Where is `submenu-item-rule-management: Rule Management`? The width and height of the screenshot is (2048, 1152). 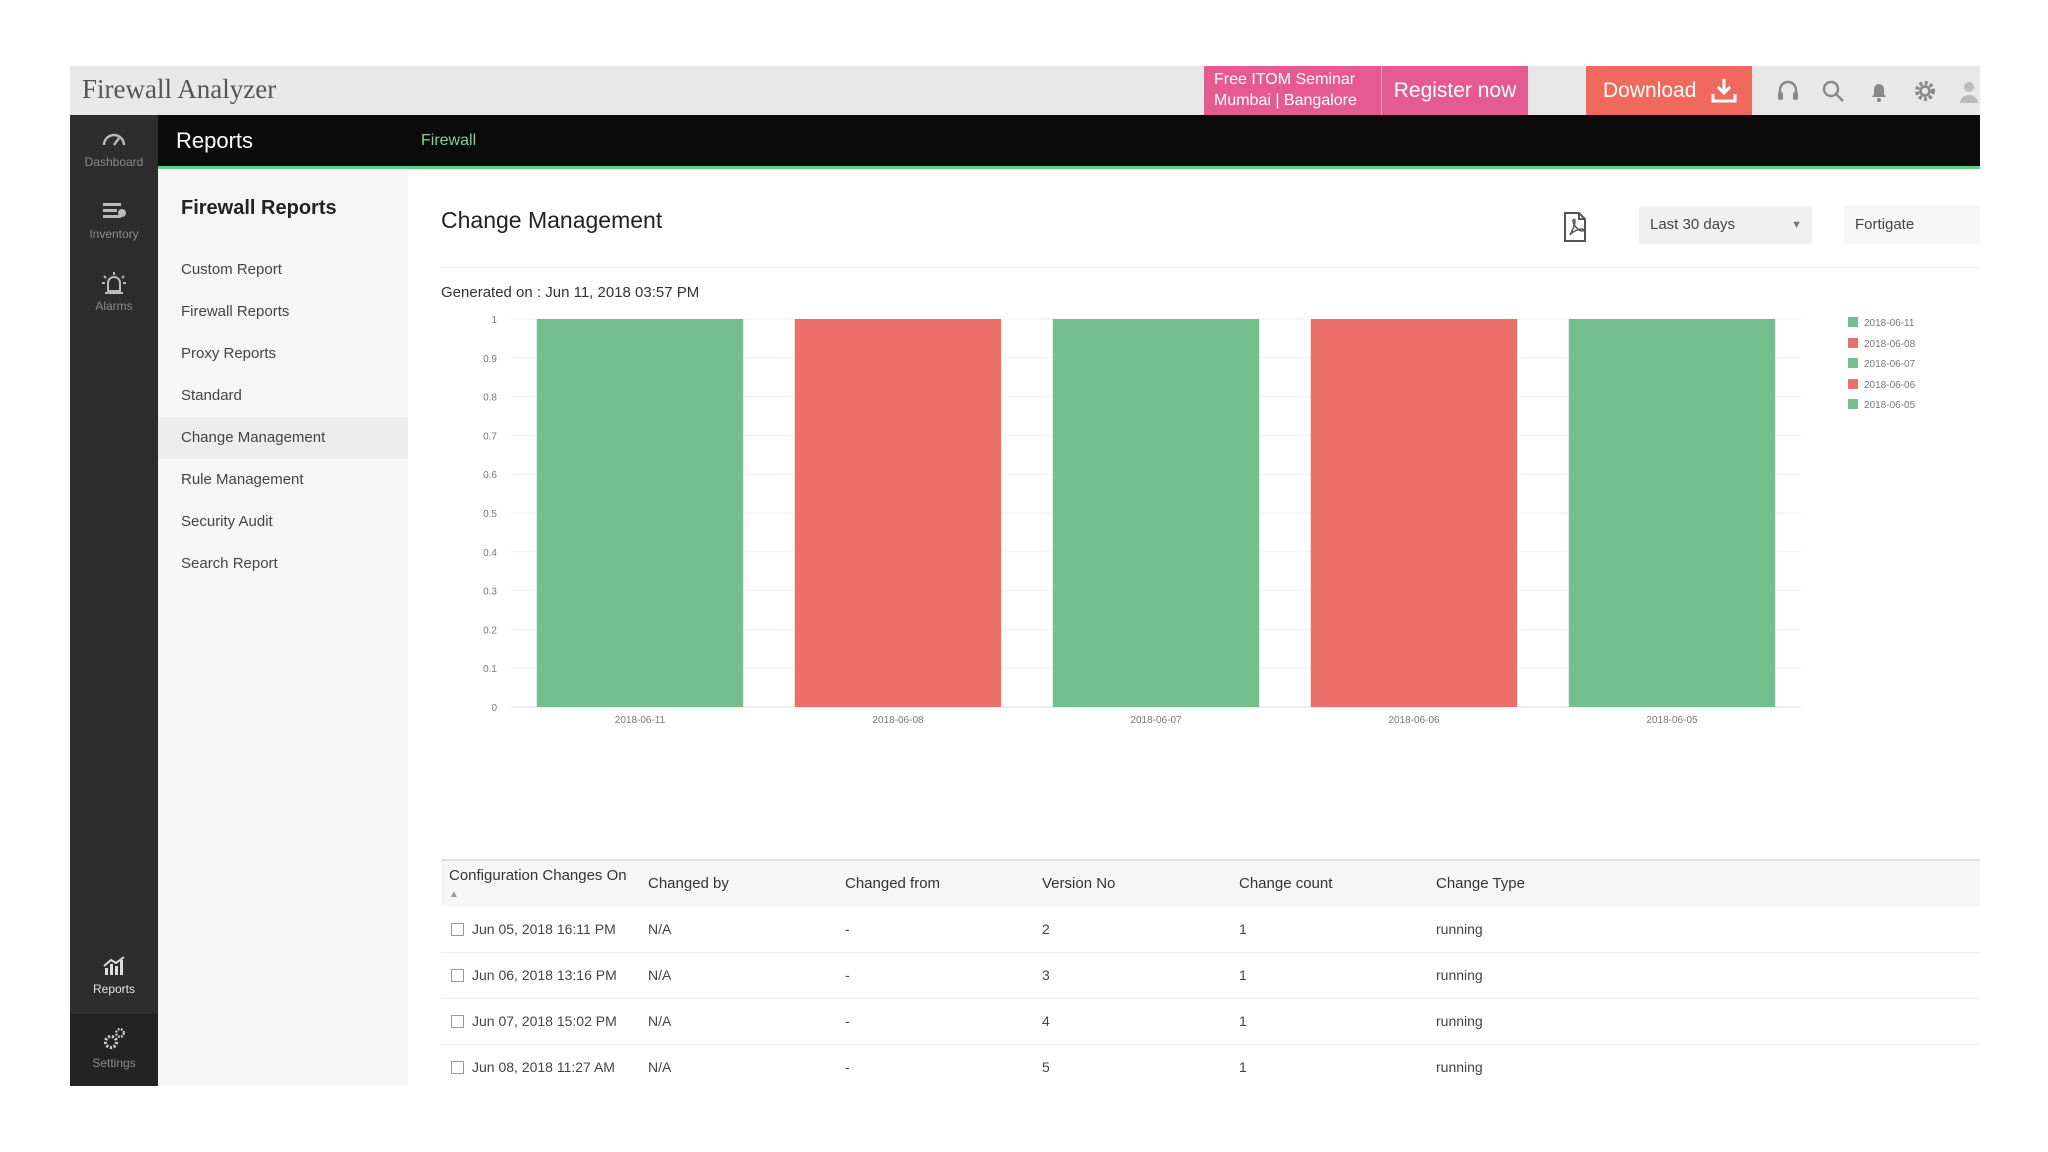
submenu-item-rule-management: Rule Management is located at coordinates (242, 479).